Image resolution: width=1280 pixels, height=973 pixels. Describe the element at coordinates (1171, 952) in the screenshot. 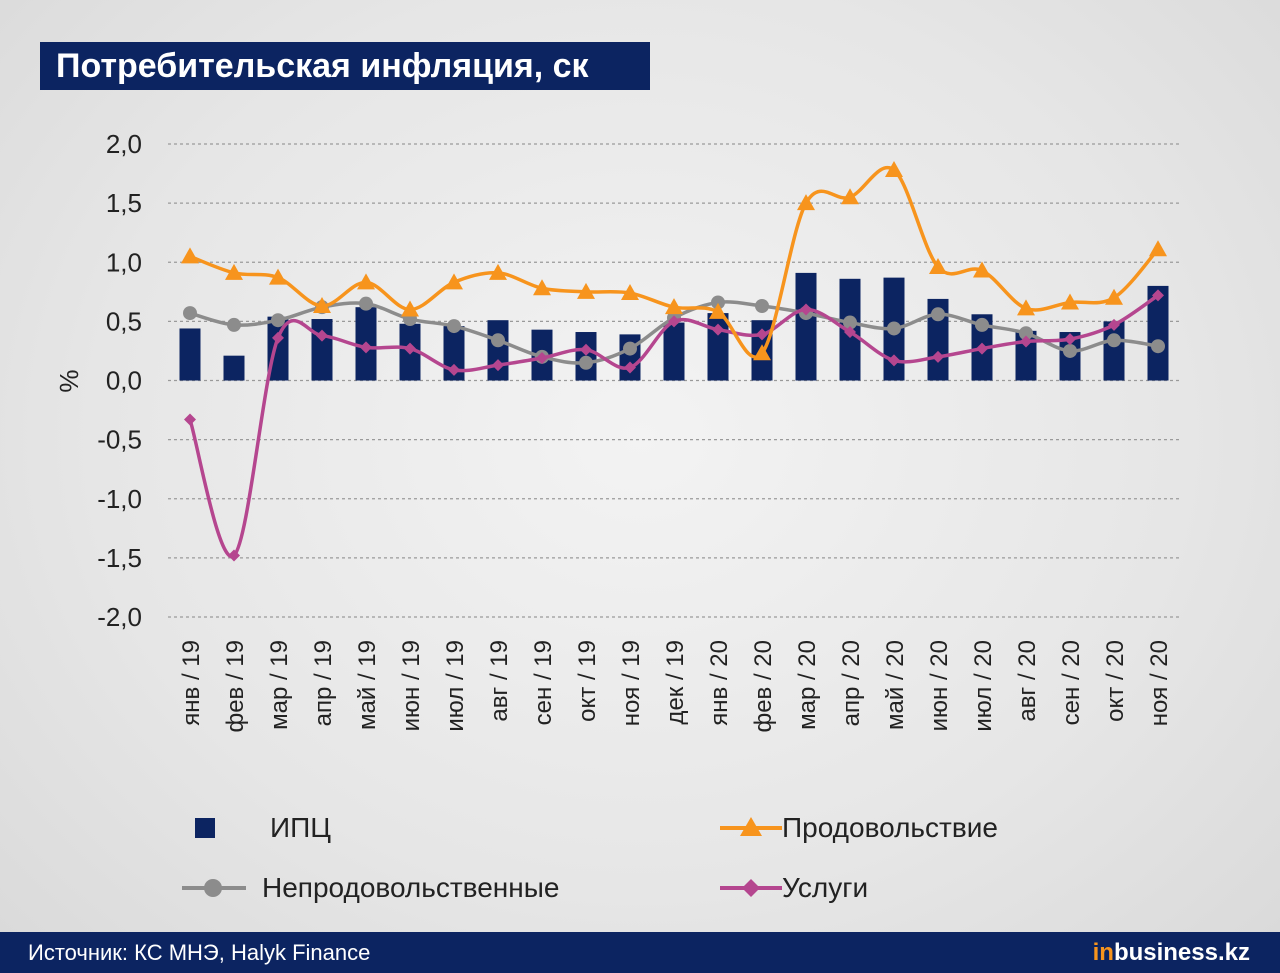

I see `inbusiness-logo: inbusiness.kz` at that location.